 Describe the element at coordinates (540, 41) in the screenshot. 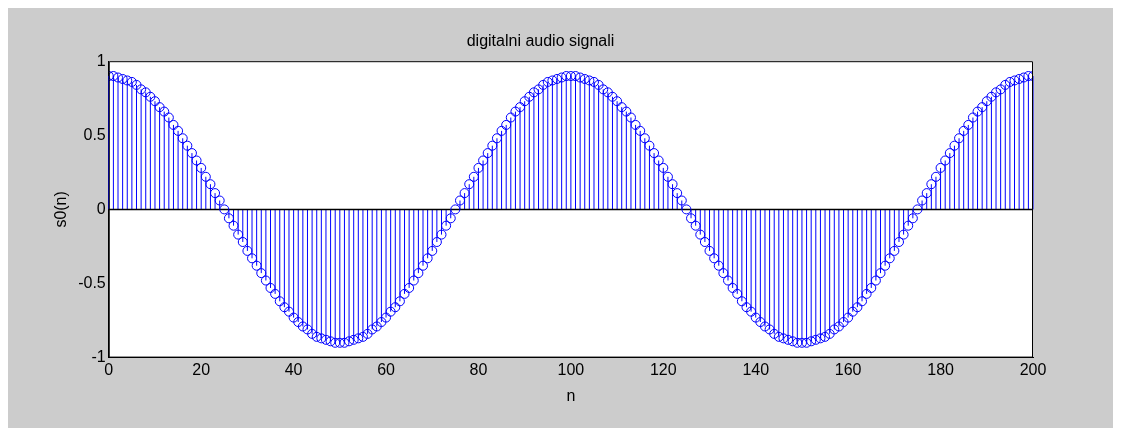

I see `chart-title: digitalni audio signali` at that location.